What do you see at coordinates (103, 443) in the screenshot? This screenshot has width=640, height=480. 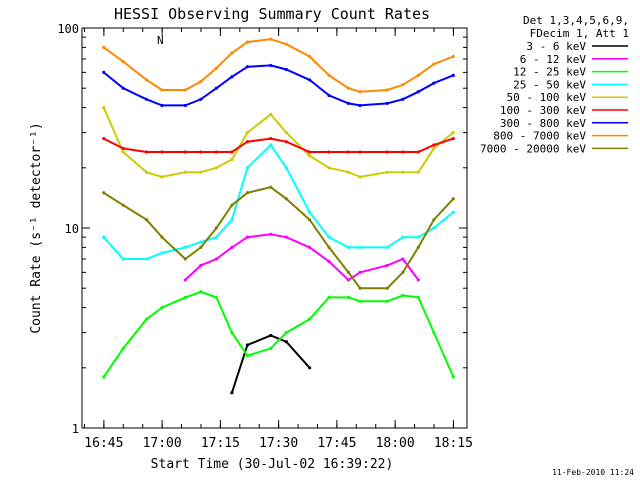 I see `x-tick-label: 16:45` at bounding box center [103, 443].